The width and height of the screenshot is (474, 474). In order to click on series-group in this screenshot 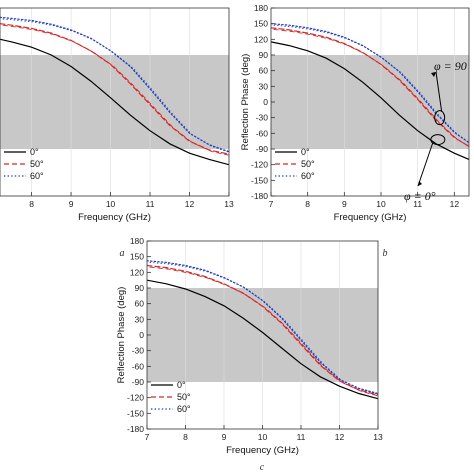, I will do `click(262, 330)`.